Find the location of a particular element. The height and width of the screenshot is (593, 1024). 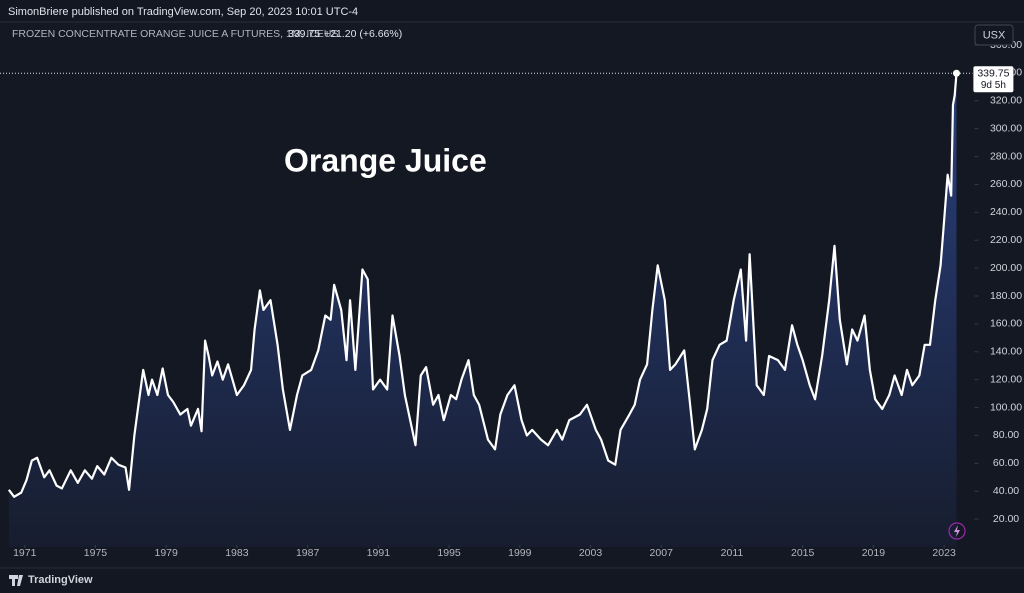

y-tick-label: 300.00 is located at coordinates (1006, 128).